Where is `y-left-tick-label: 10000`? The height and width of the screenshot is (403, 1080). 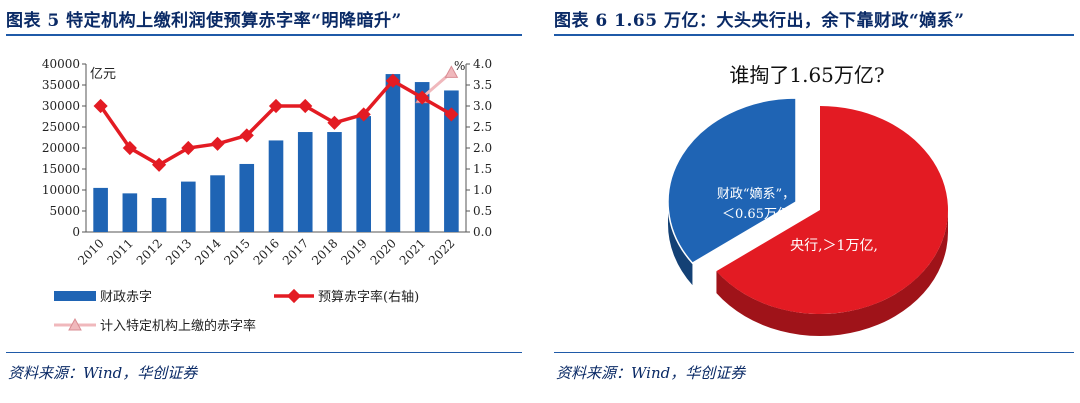
y-left-tick-label: 10000 is located at coordinates (61, 190).